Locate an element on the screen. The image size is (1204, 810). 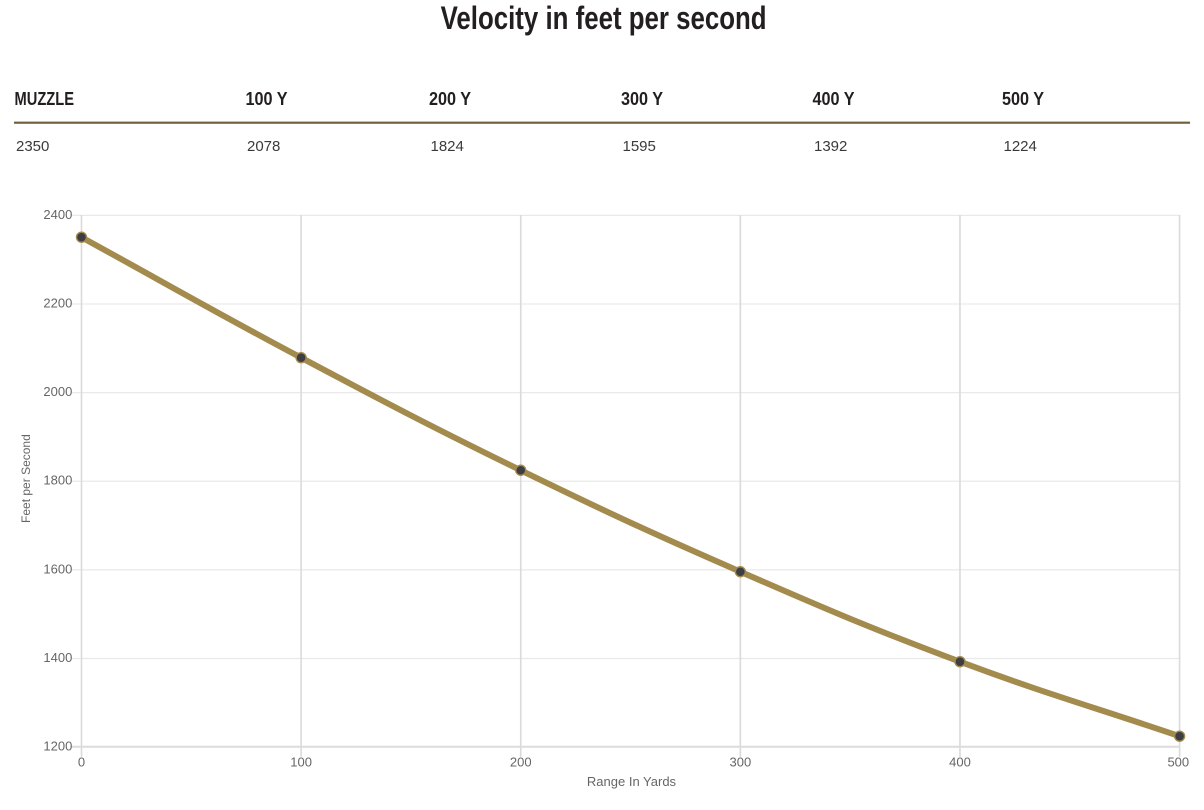
svg-text: 2000 is located at coordinates (57, 391).